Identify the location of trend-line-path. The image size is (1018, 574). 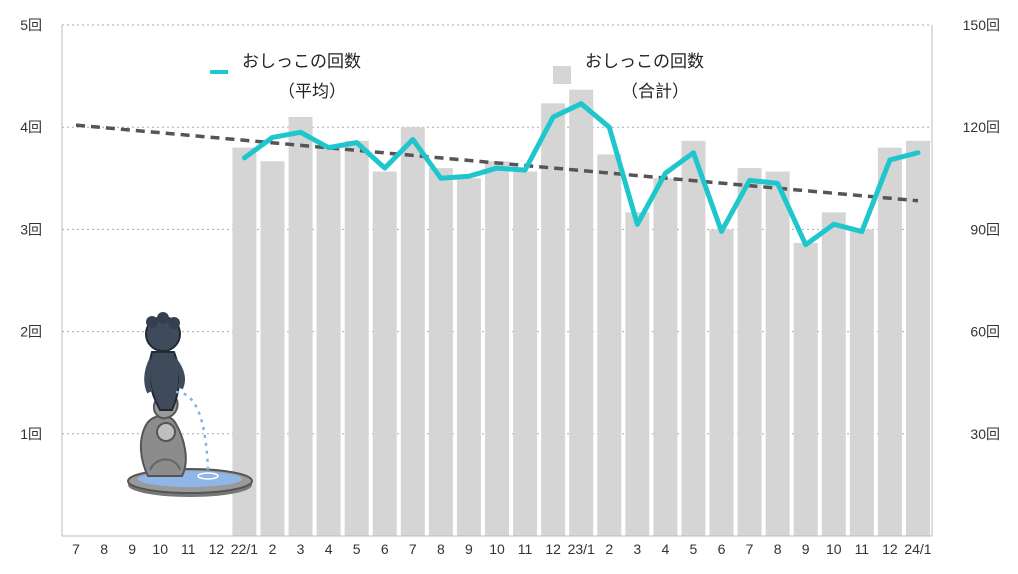
(497, 163).